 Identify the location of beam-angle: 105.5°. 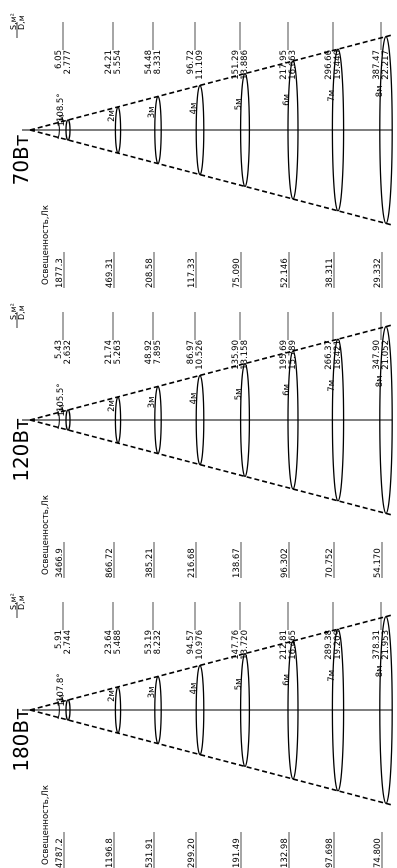
(61, 397).